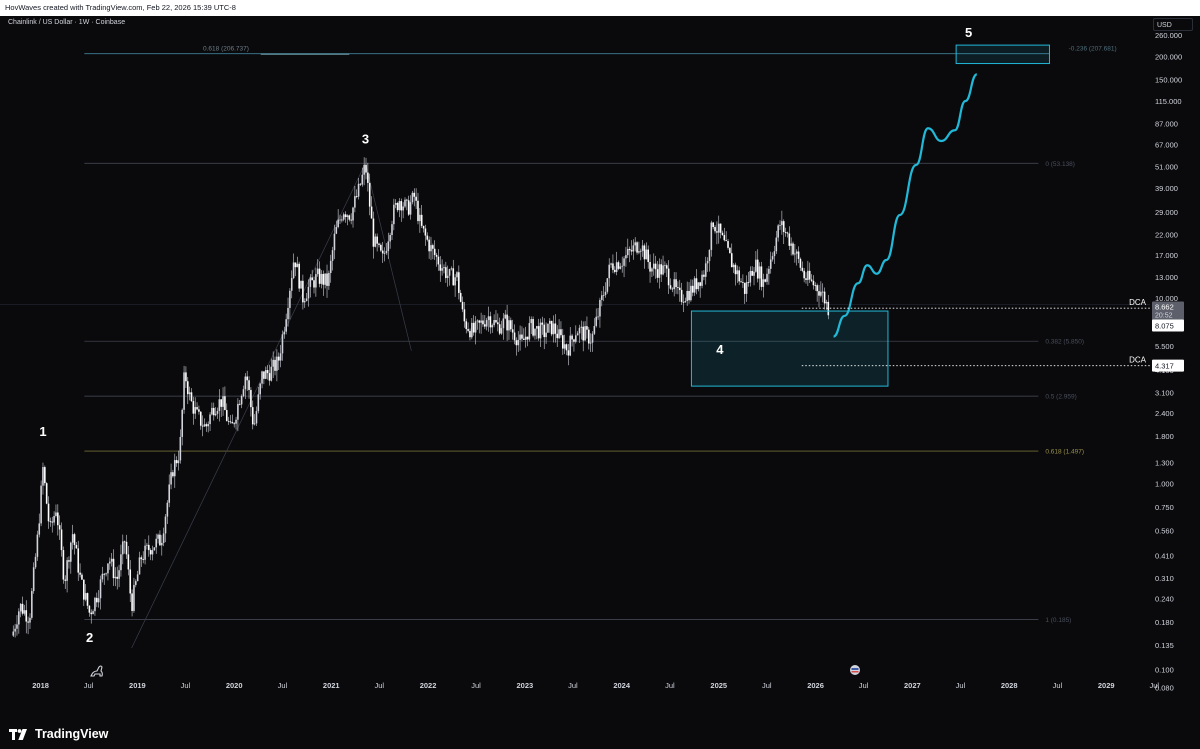 This screenshot has height=749, width=1200. I want to click on current-price-countdown: 20:52, so click(1164, 316).